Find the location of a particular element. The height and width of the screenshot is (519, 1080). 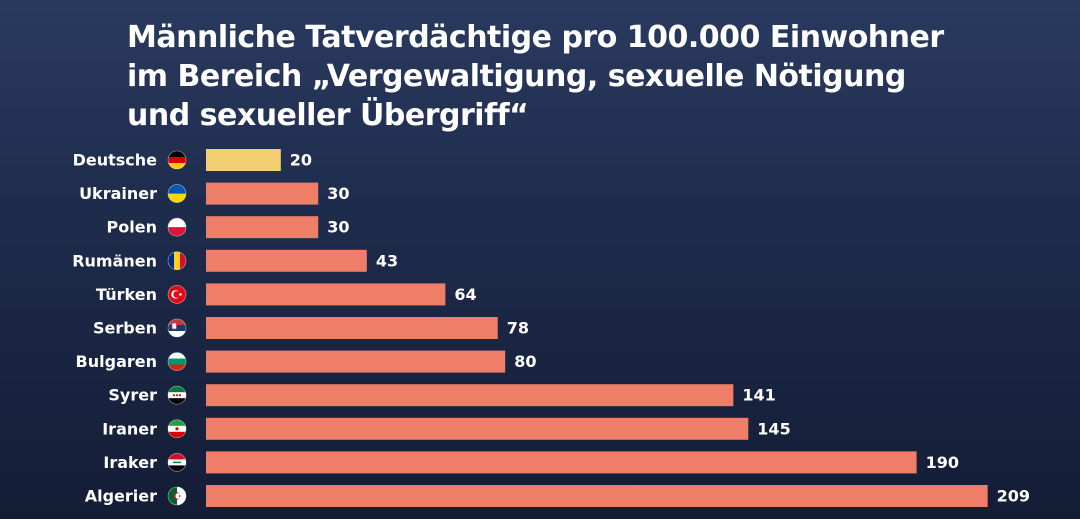

category-label: Iraker is located at coordinates (130, 462).